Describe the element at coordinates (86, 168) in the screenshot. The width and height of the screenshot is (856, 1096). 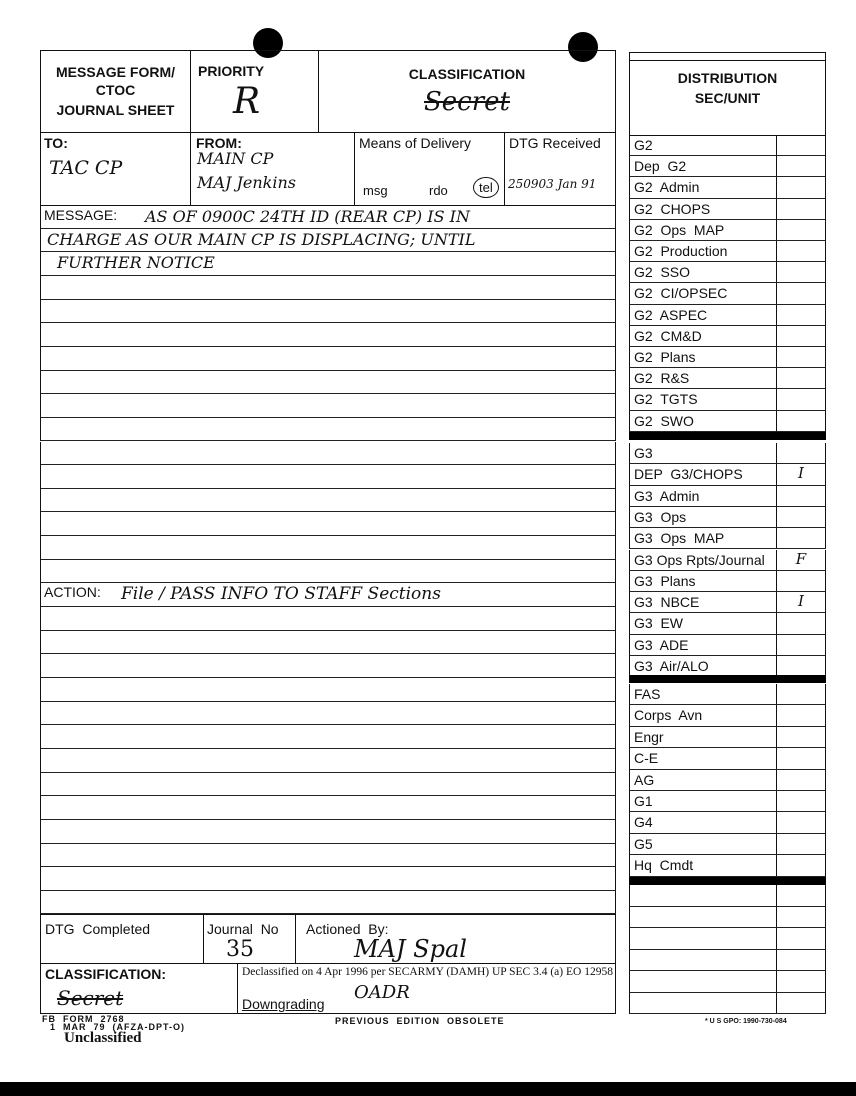
I see `to-value: TAC CP` at that location.